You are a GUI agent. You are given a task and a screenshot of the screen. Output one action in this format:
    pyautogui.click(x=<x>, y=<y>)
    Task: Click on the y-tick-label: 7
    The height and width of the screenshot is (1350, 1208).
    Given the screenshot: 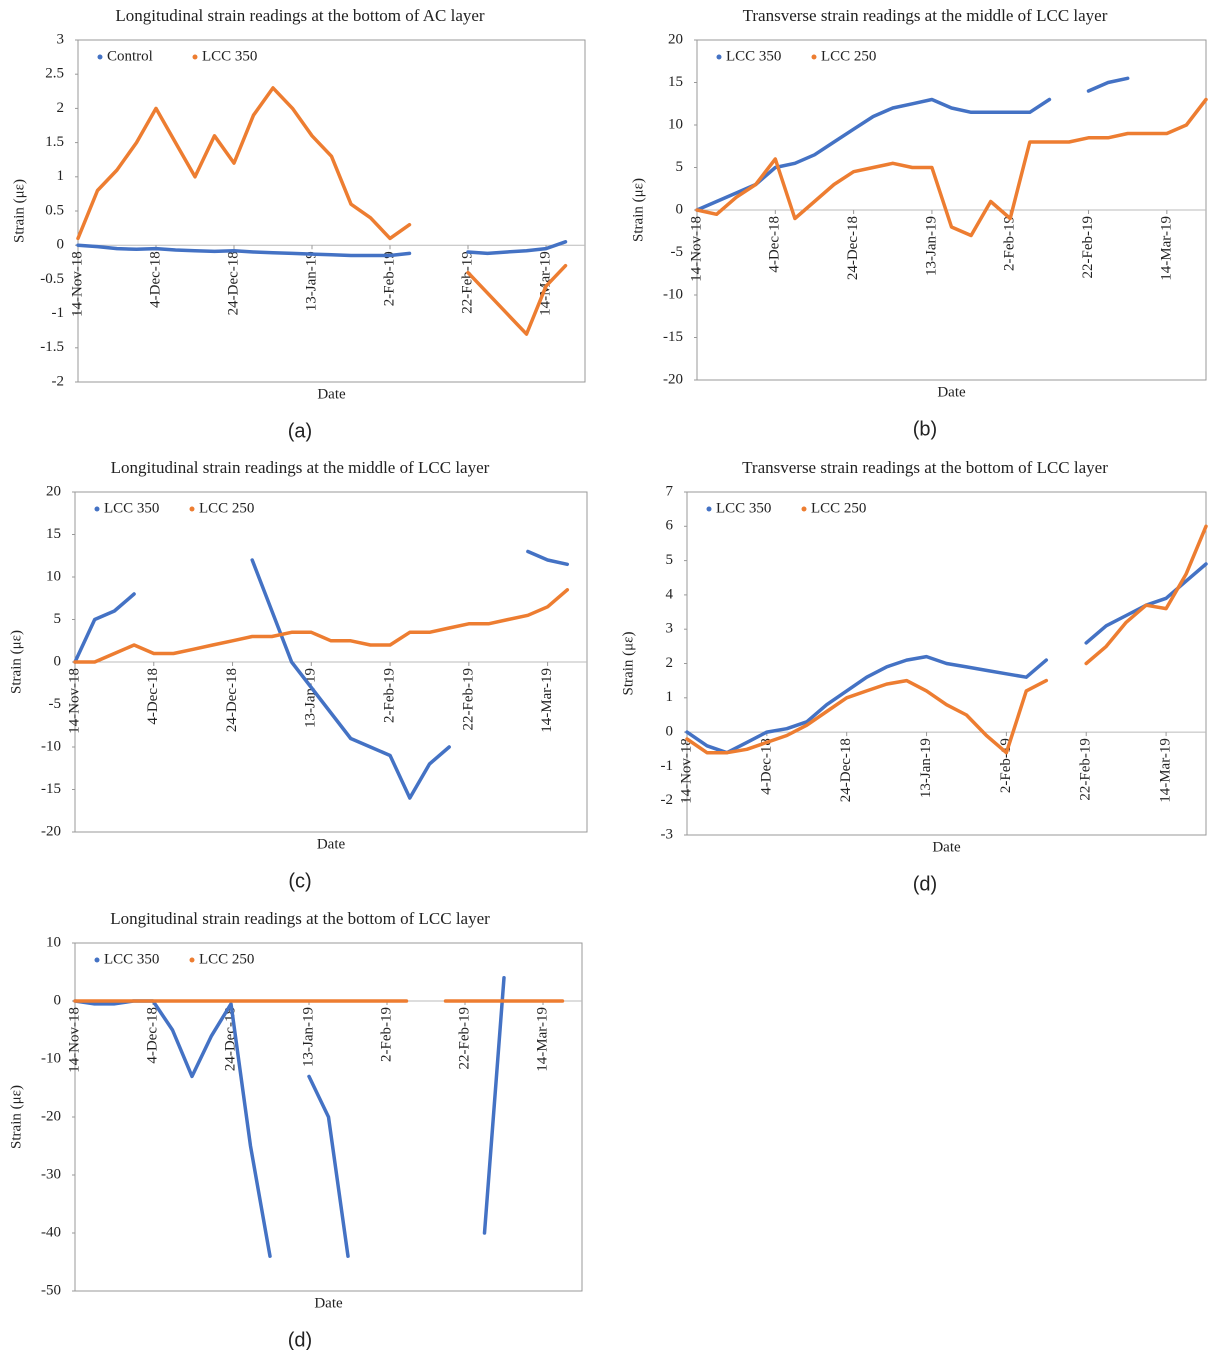 What is the action you would take?
    pyautogui.click(x=670, y=491)
    